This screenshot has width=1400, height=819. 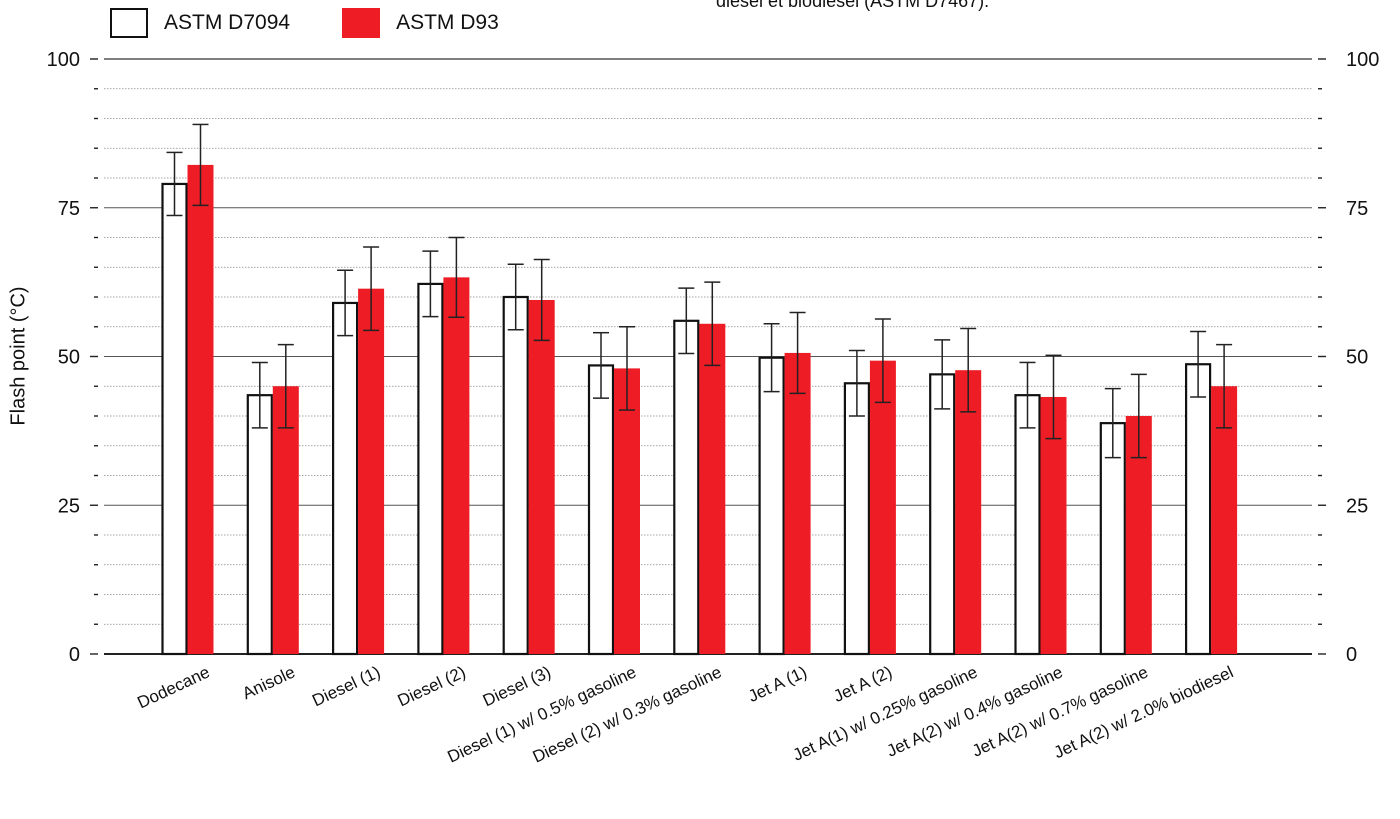 I want to click on y-tick-label-left: 0, so click(x=74, y=655).